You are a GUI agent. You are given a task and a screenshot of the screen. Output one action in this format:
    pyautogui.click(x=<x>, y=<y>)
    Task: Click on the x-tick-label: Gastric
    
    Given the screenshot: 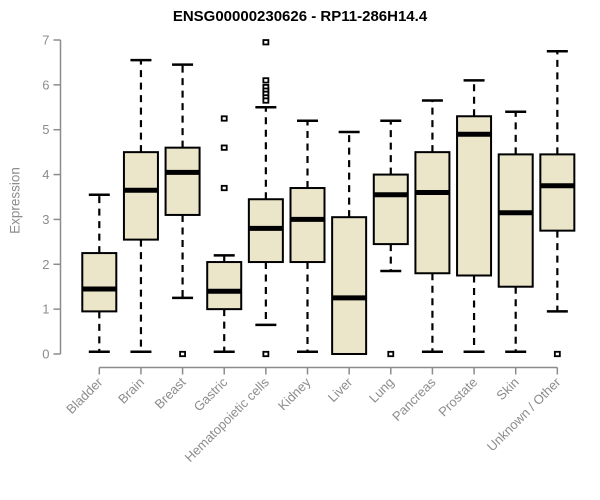 What is the action you would take?
    pyautogui.click(x=211, y=394)
    